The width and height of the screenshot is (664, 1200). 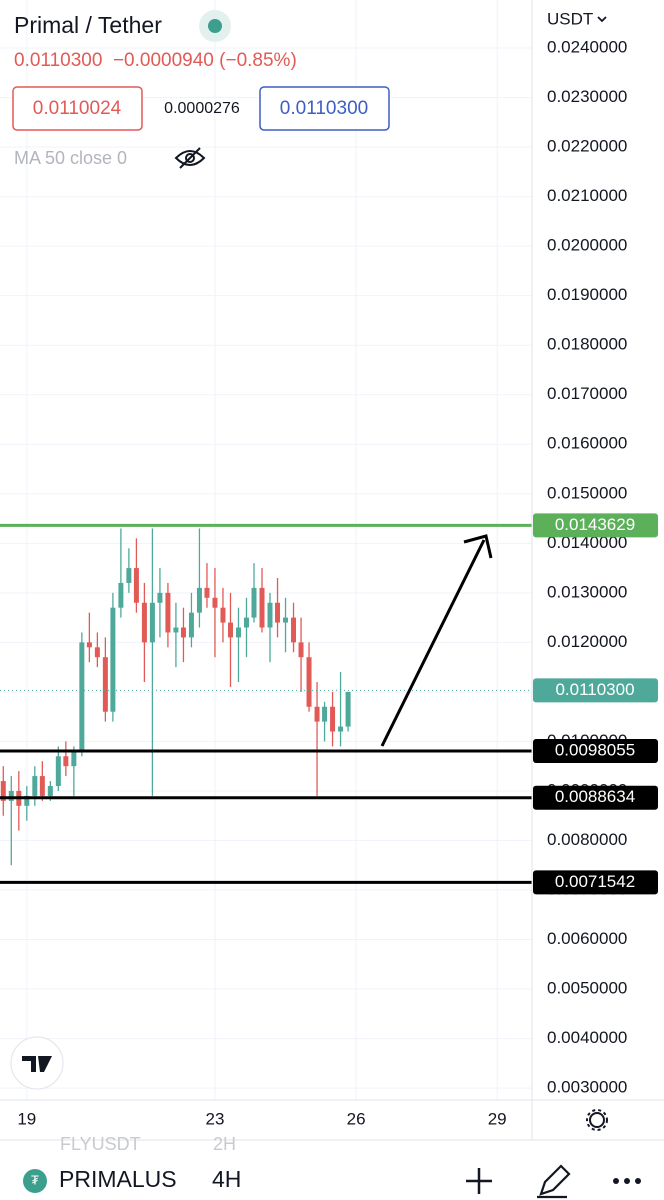 I want to click on y-tick-label: 0.0060000, so click(x=587, y=938).